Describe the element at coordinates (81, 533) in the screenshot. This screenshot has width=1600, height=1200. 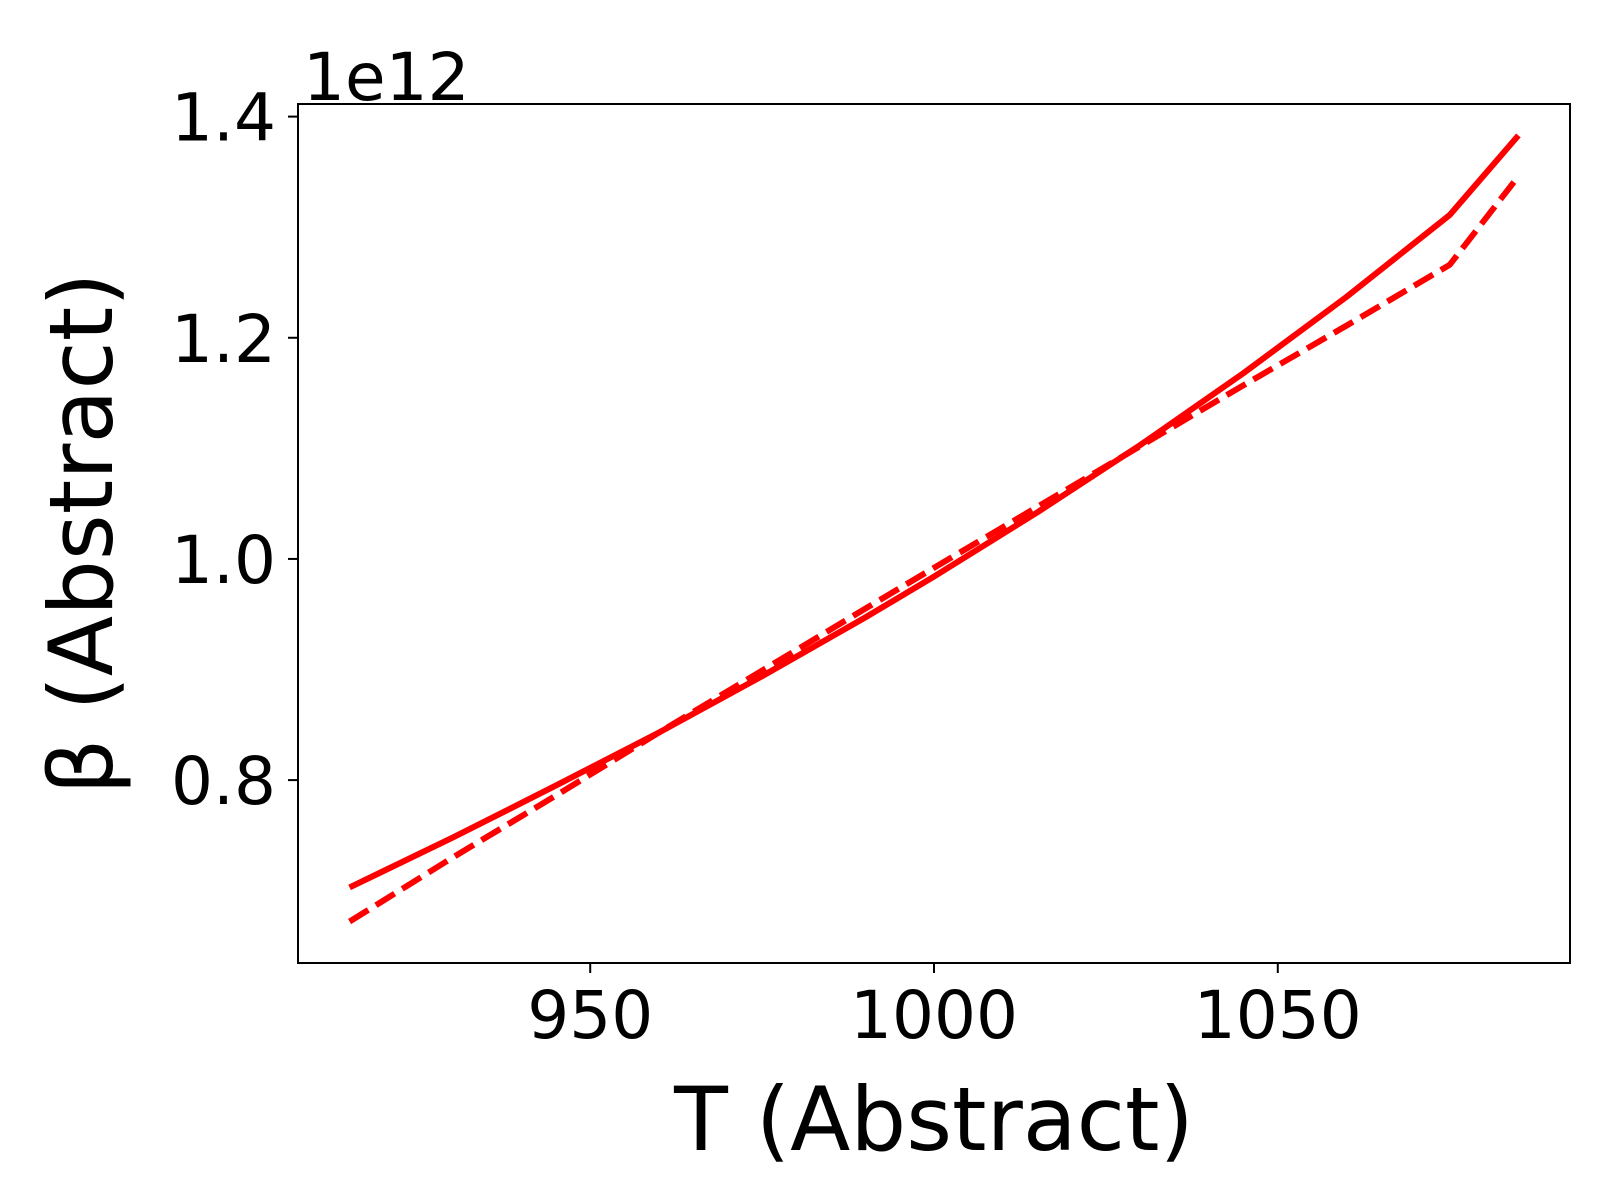
I see `y-axis-label: β (Abstract)` at that location.